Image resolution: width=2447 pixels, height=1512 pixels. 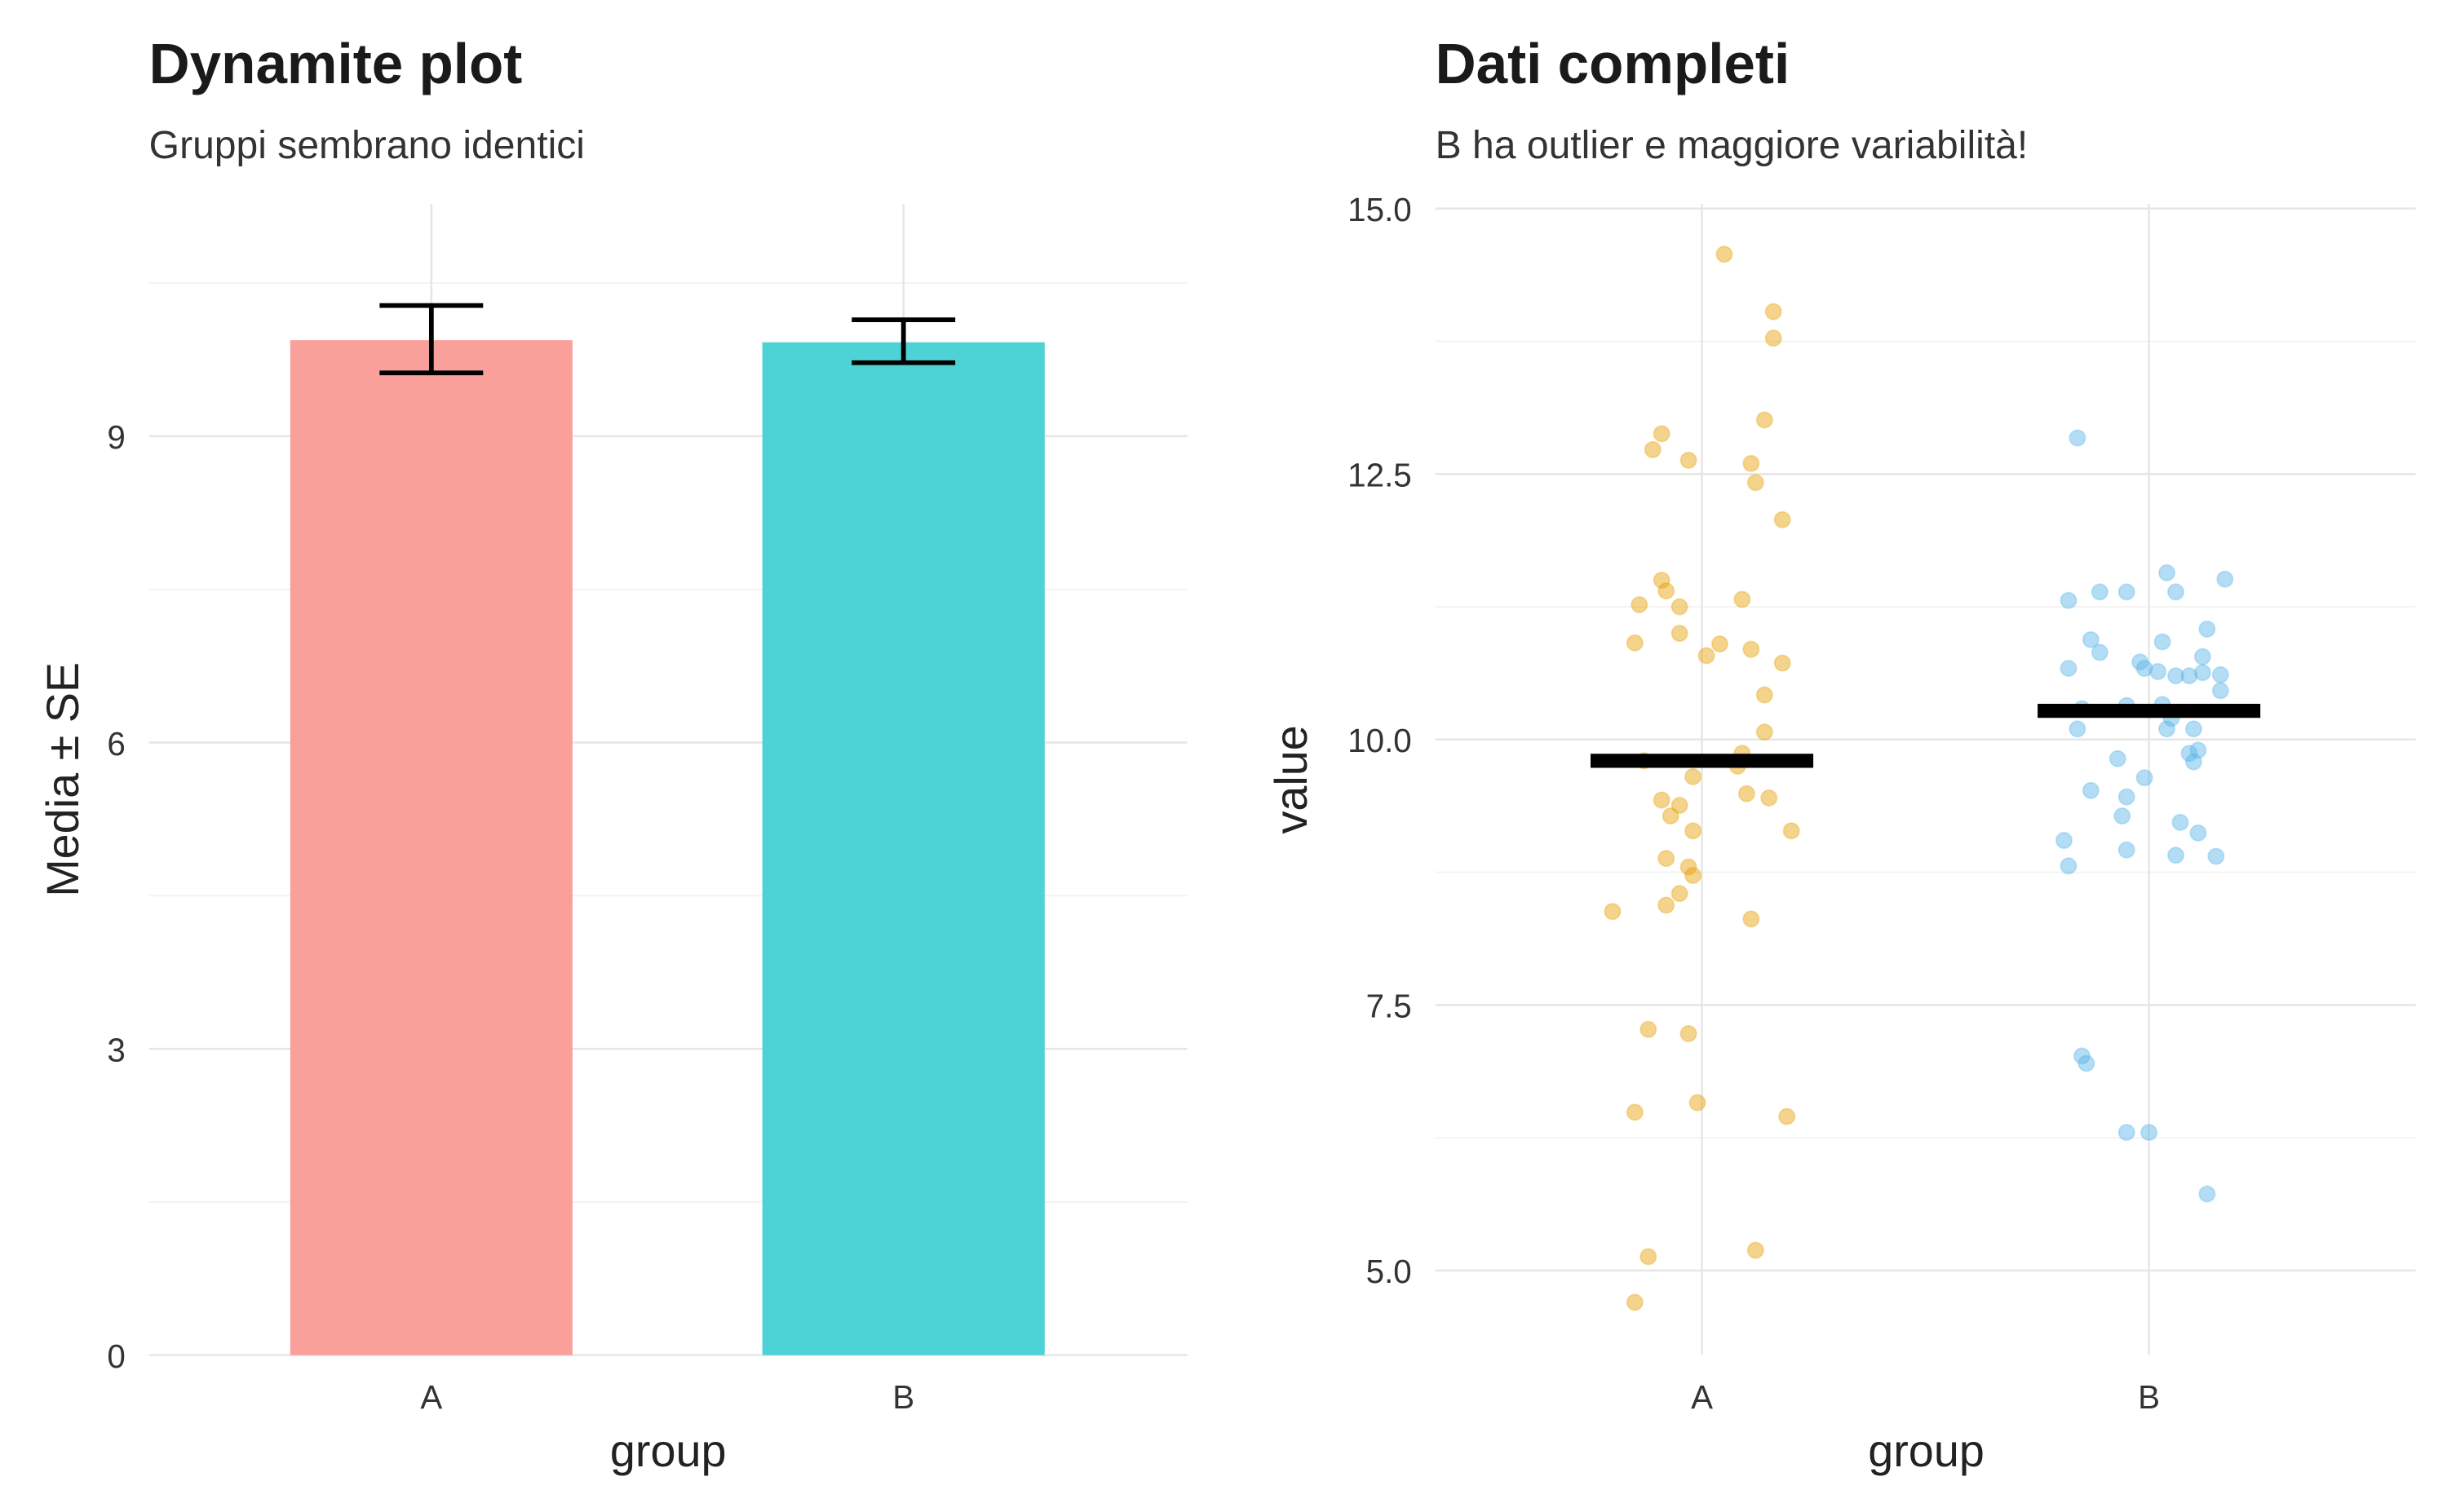 I want to click on right-y-axis-label: value, so click(x=1291, y=779).